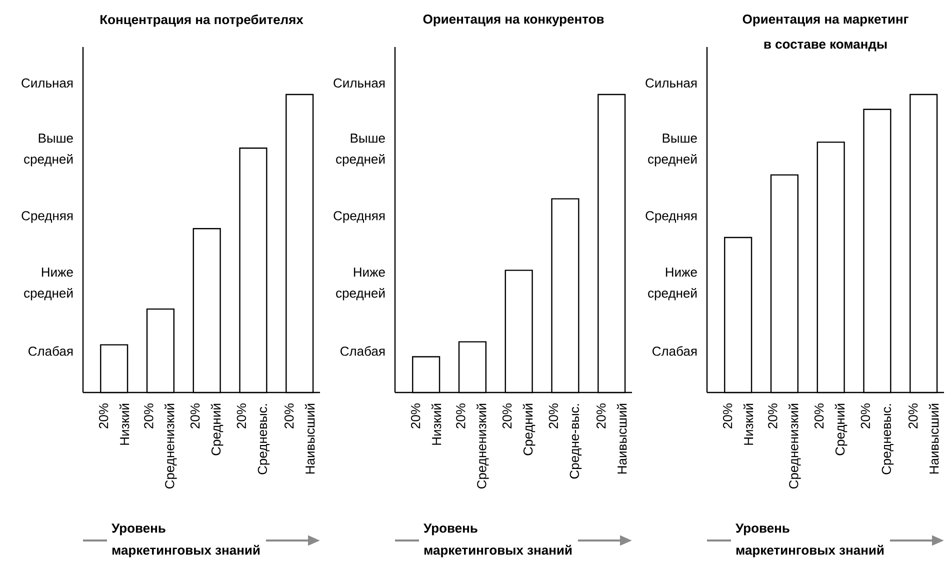 The height and width of the screenshot is (561, 947). What do you see at coordinates (565, 441) in the screenshot?
I see `x-tick-label: 20% Средне-выс.` at bounding box center [565, 441].